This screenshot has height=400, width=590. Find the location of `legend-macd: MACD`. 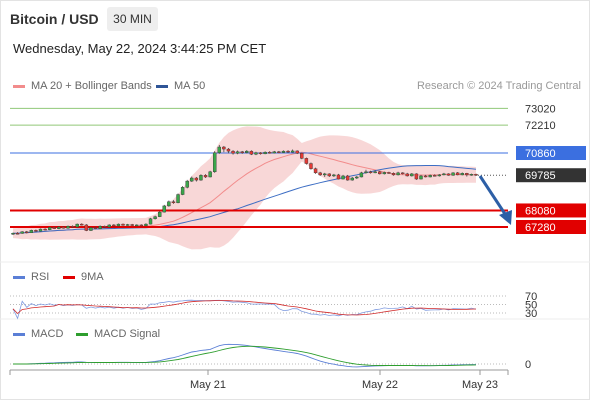

legend-macd: MACD is located at coordinates (38, 334).